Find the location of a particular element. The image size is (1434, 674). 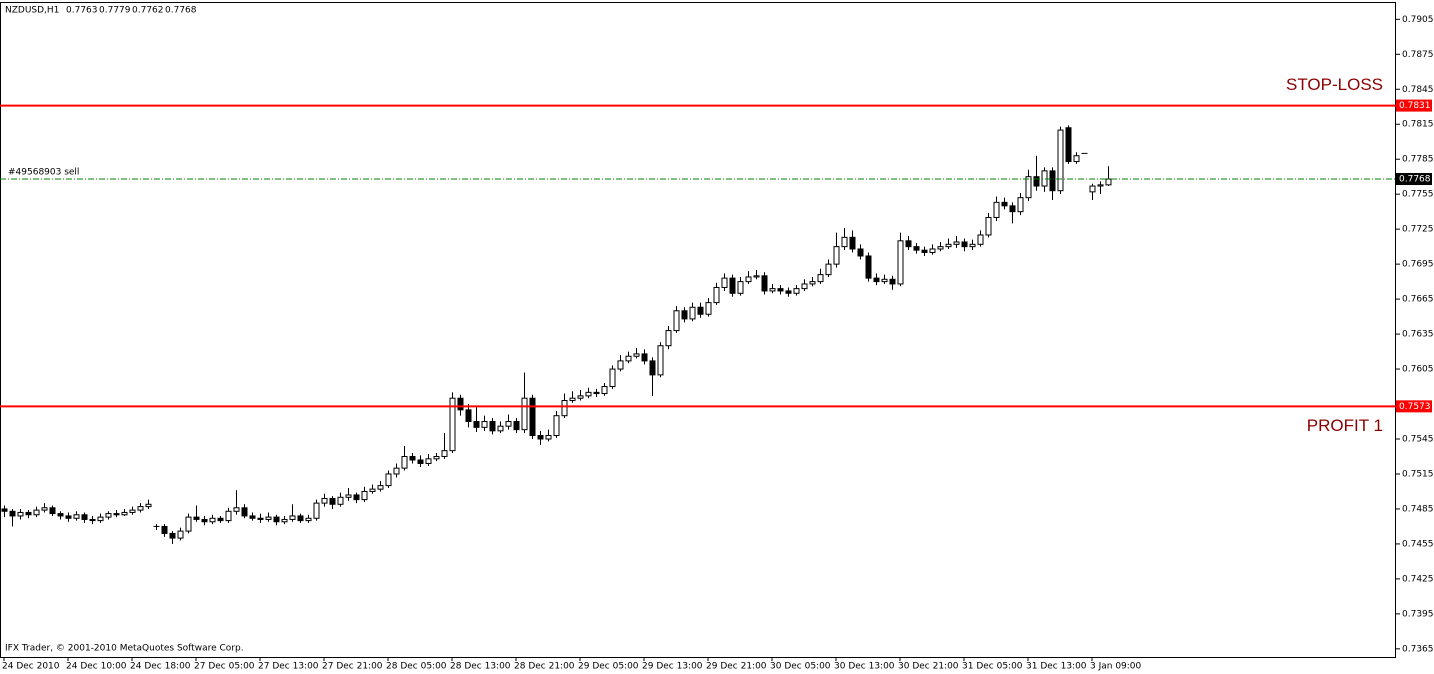

header-high: 0.7779 is located at coordinates (115, 11).